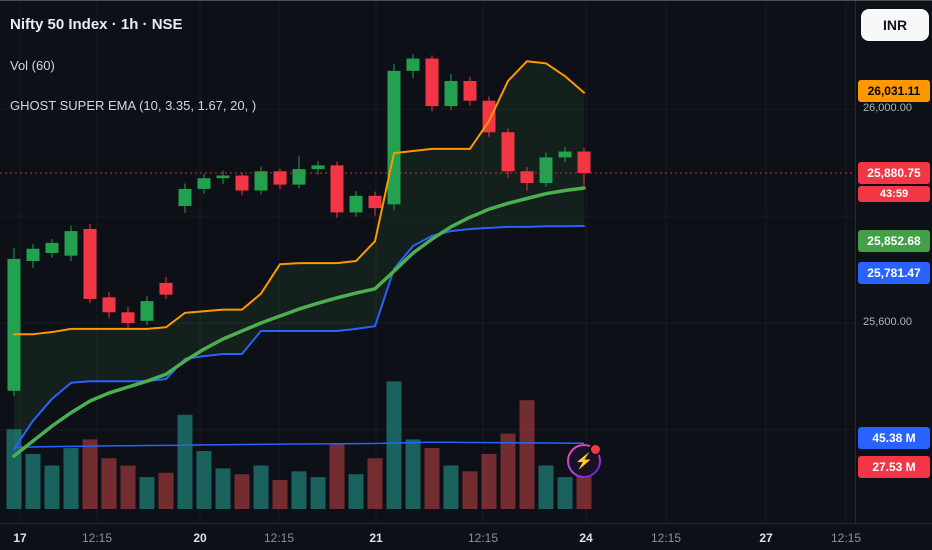  I want to click on volume-current-value: 27.53 M, so click(894, 467).